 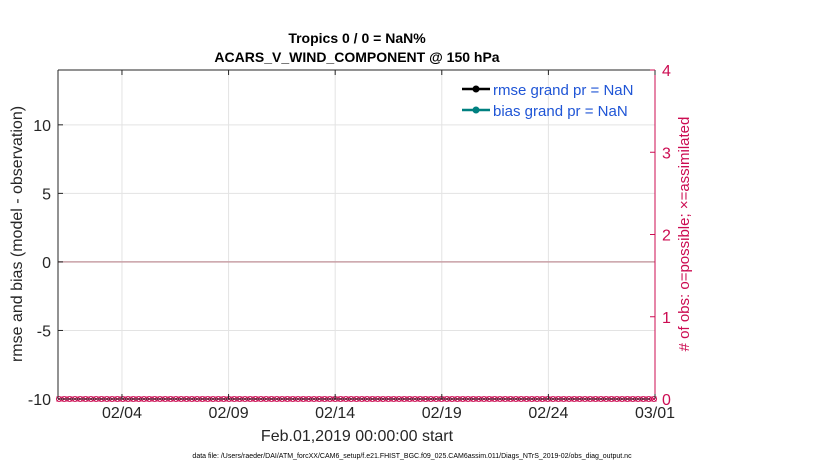 I want to click on legend-bias-marker, so click(x=476, y=110).